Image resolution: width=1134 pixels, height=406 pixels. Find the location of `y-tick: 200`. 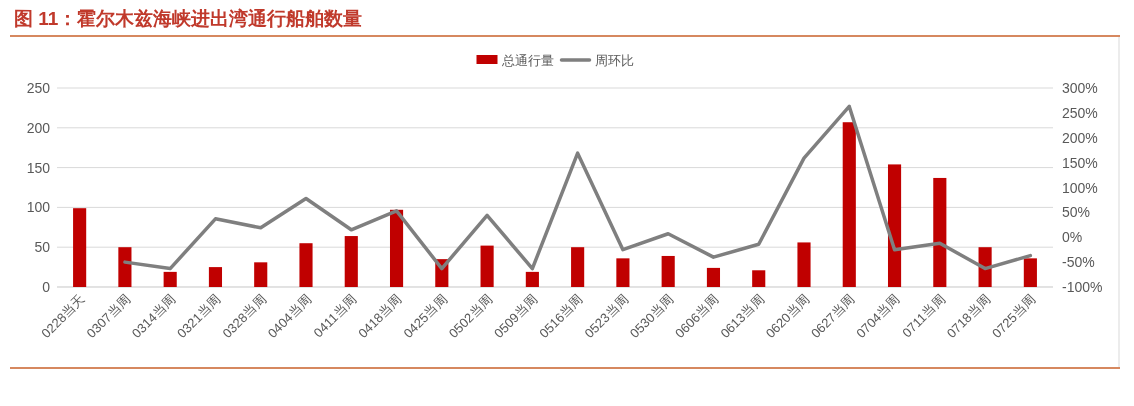

y-tick: 200 is located at coordinates (38, 127).